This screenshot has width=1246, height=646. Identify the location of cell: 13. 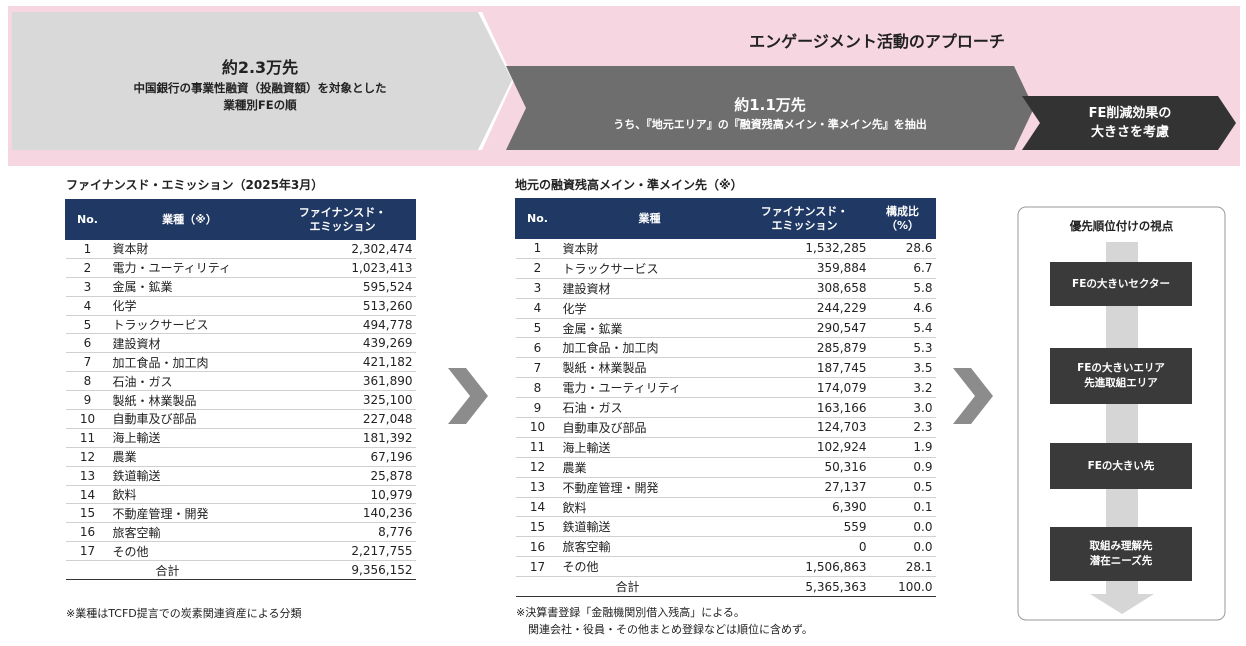
(537, 487).